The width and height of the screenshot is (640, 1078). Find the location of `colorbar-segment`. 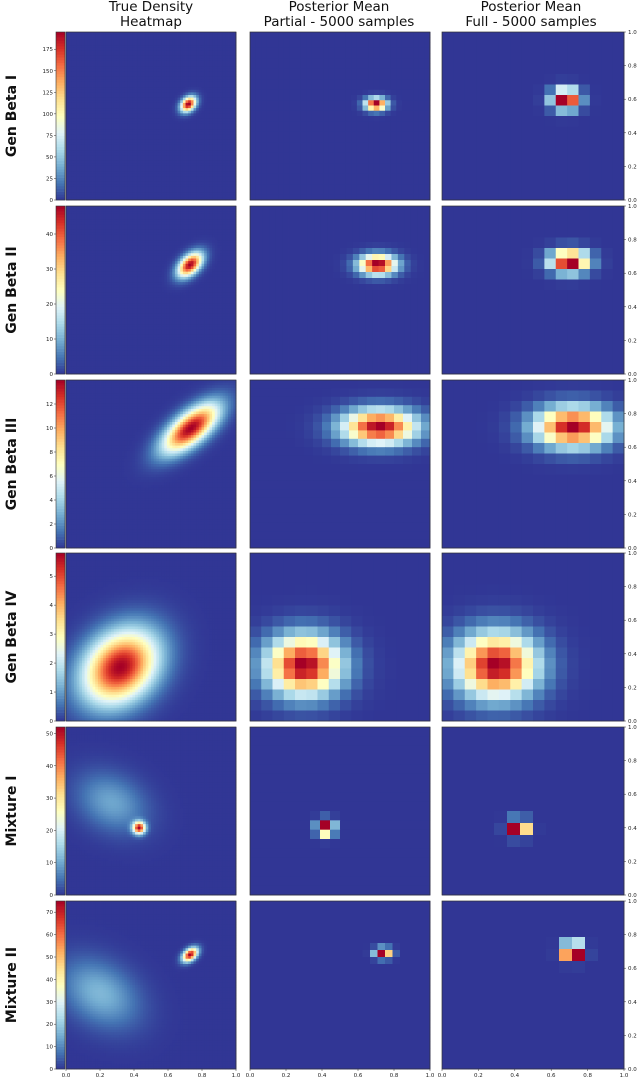

colorbar-segment is located at coordinates (60, 171).